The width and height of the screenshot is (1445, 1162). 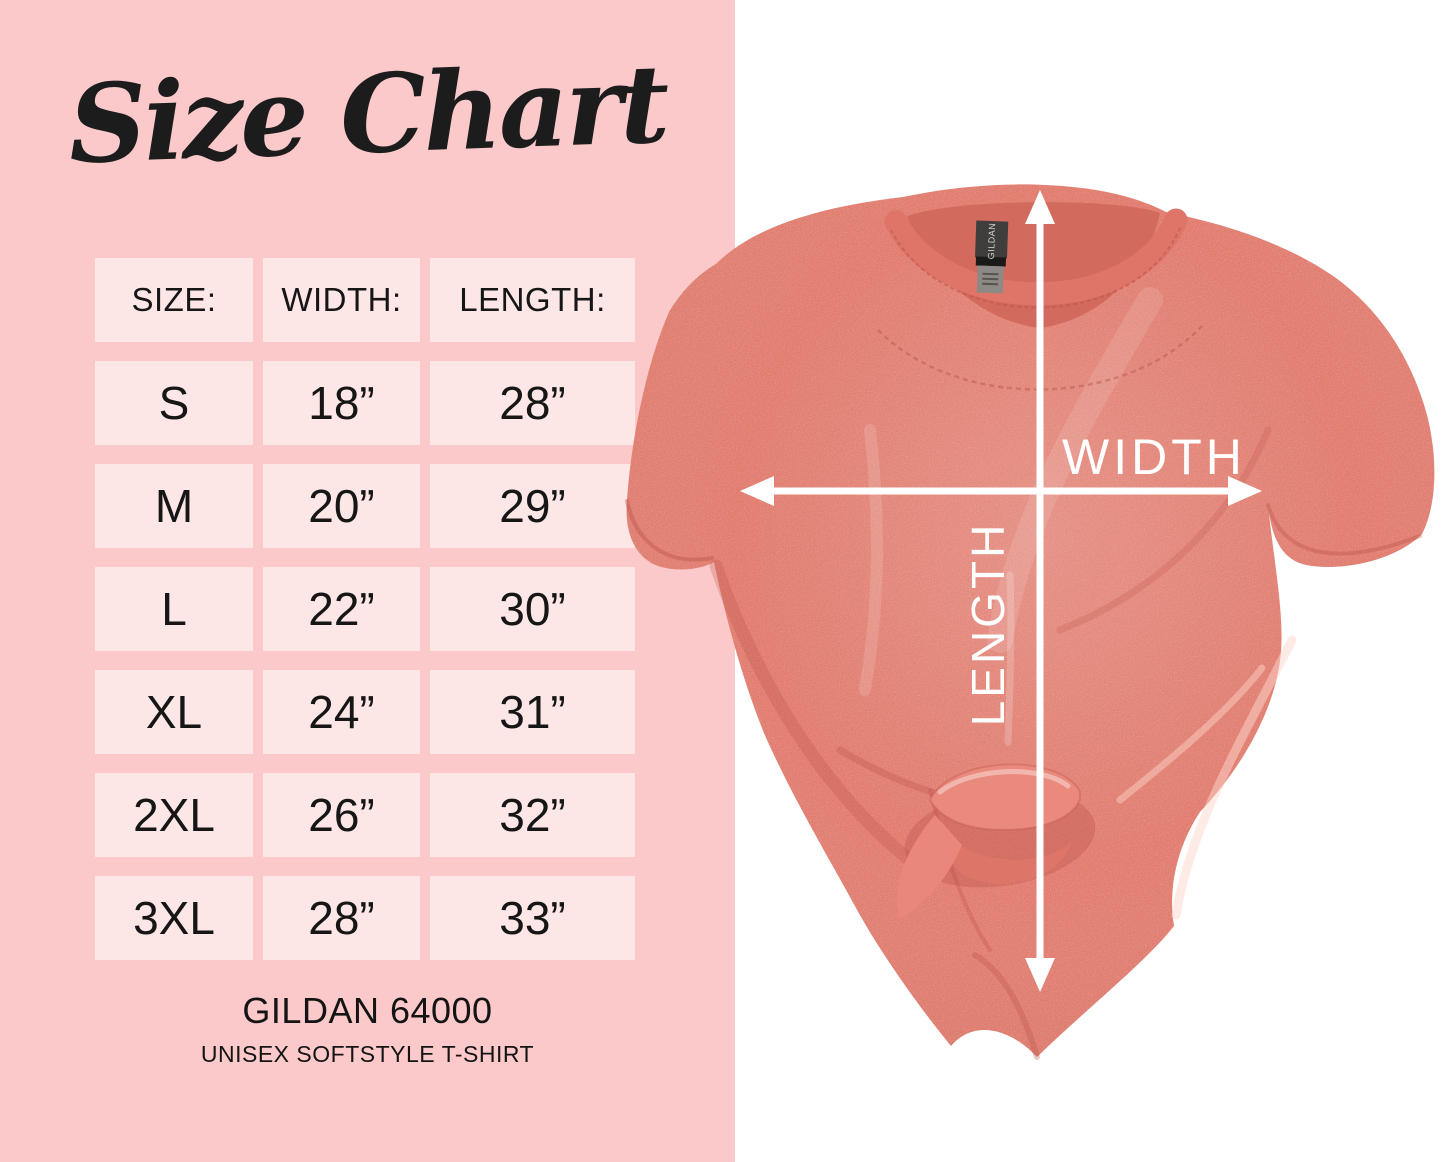 What do you see at coordinates (532, 815) in the screenshot?
I see `length-cell: 32”` at bounding box center [532, 815].